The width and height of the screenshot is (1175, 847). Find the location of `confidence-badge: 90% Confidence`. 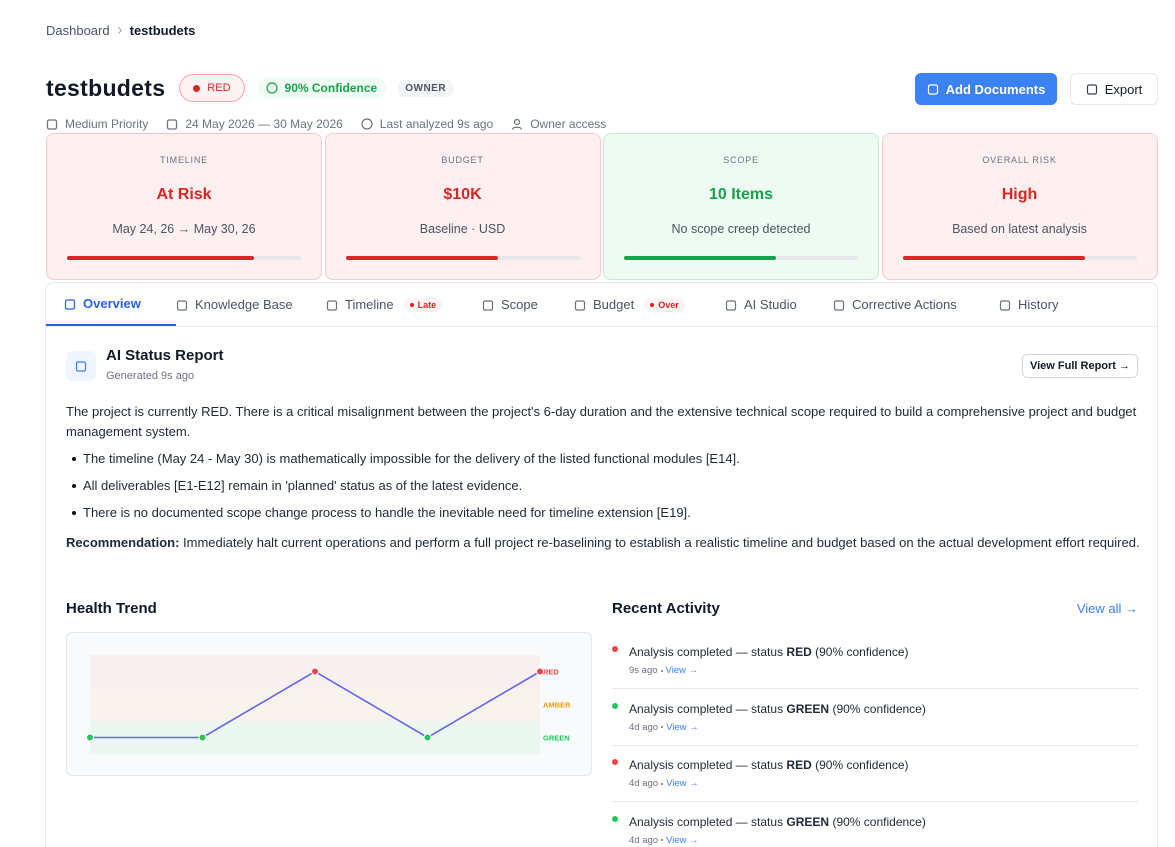

confidence-badge: 90% Confidence is located at coordinates (321, 88).